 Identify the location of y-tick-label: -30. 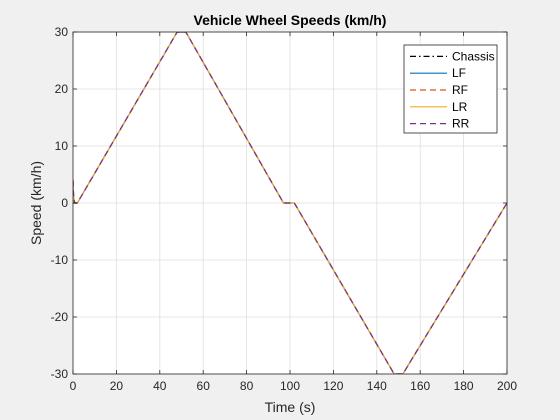
(60, 374).